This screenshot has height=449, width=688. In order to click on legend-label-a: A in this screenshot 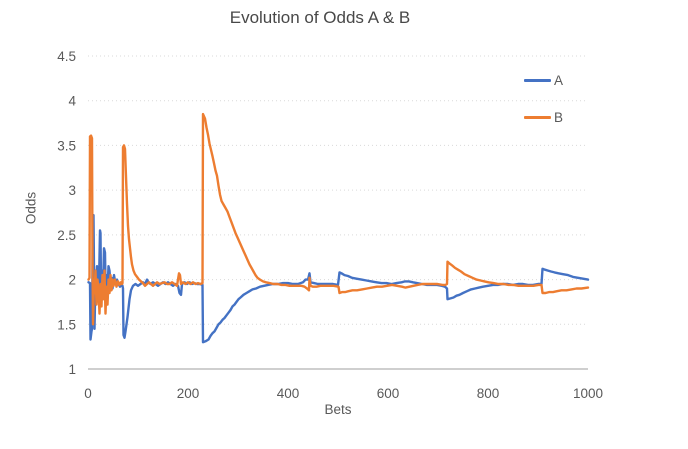, I will do `click(559, 80)`.